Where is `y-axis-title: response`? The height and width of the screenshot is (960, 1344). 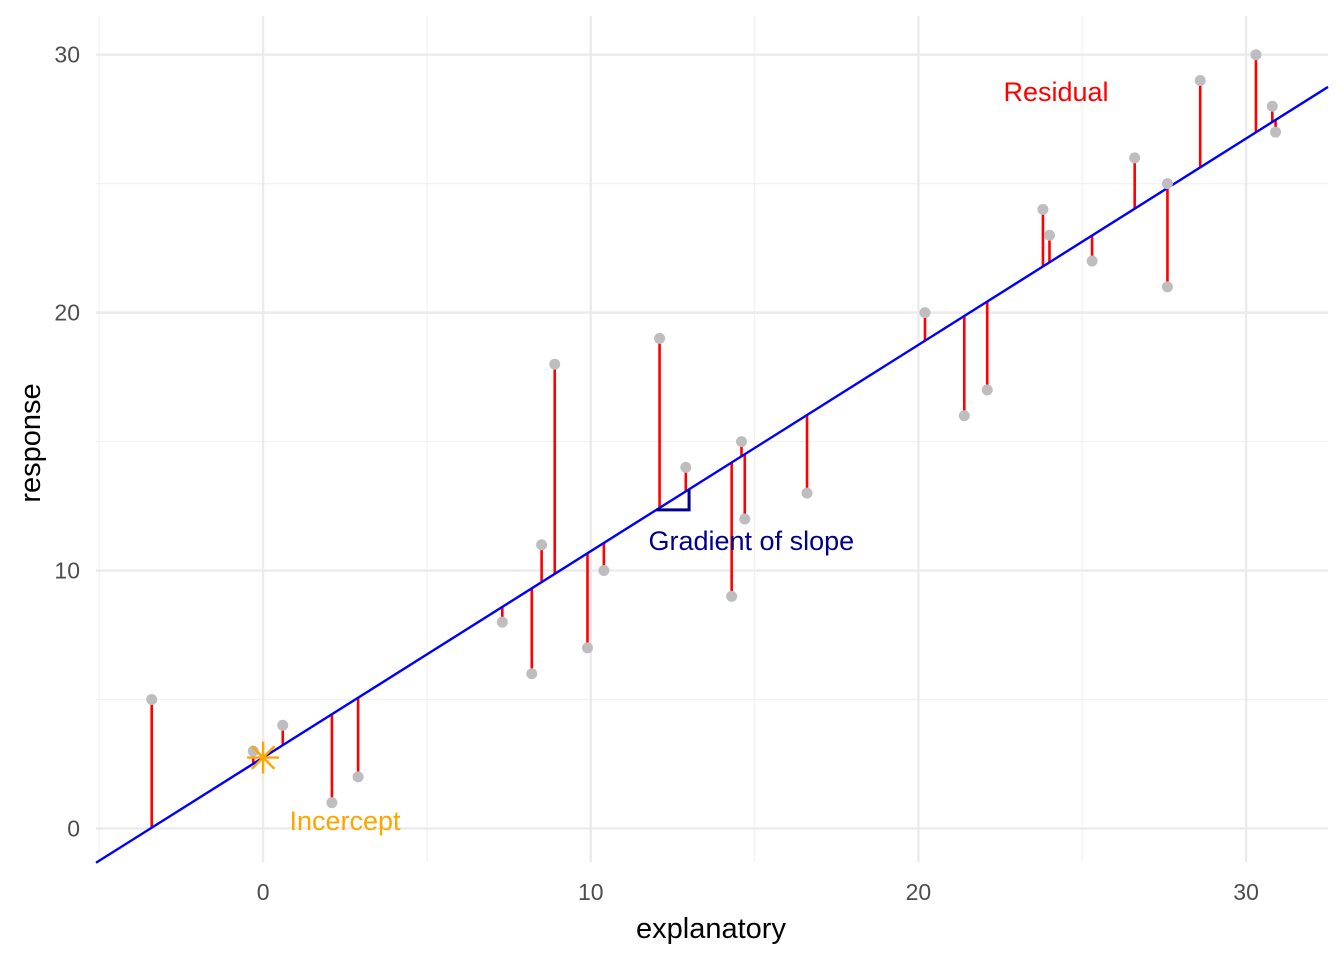 y-axis-title: response is located at coordinates (31, 442).